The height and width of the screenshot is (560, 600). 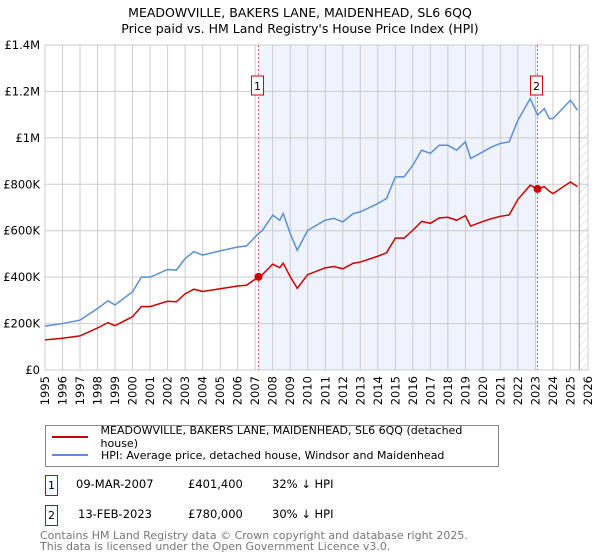 What do you see at coordinates (395, 390) in the screenshot?
I see `x-tick-label: 2015` at bounding box center [395, 390].